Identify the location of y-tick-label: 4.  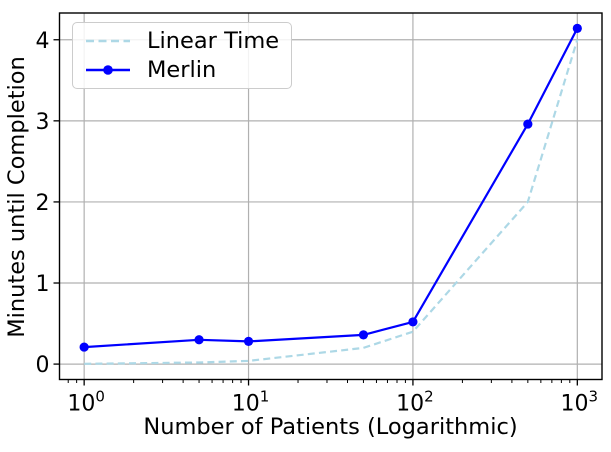
(43, 41).